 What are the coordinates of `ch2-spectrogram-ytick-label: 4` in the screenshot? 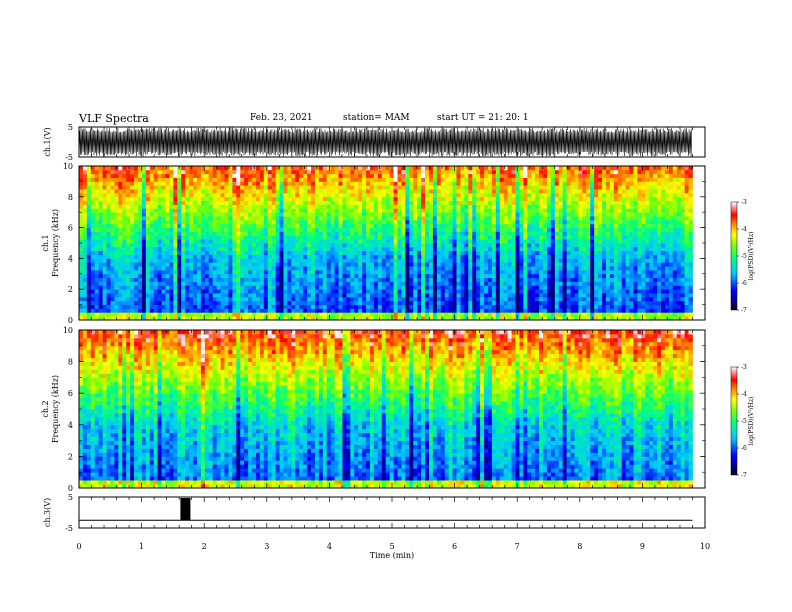 It's located at (70, 425).